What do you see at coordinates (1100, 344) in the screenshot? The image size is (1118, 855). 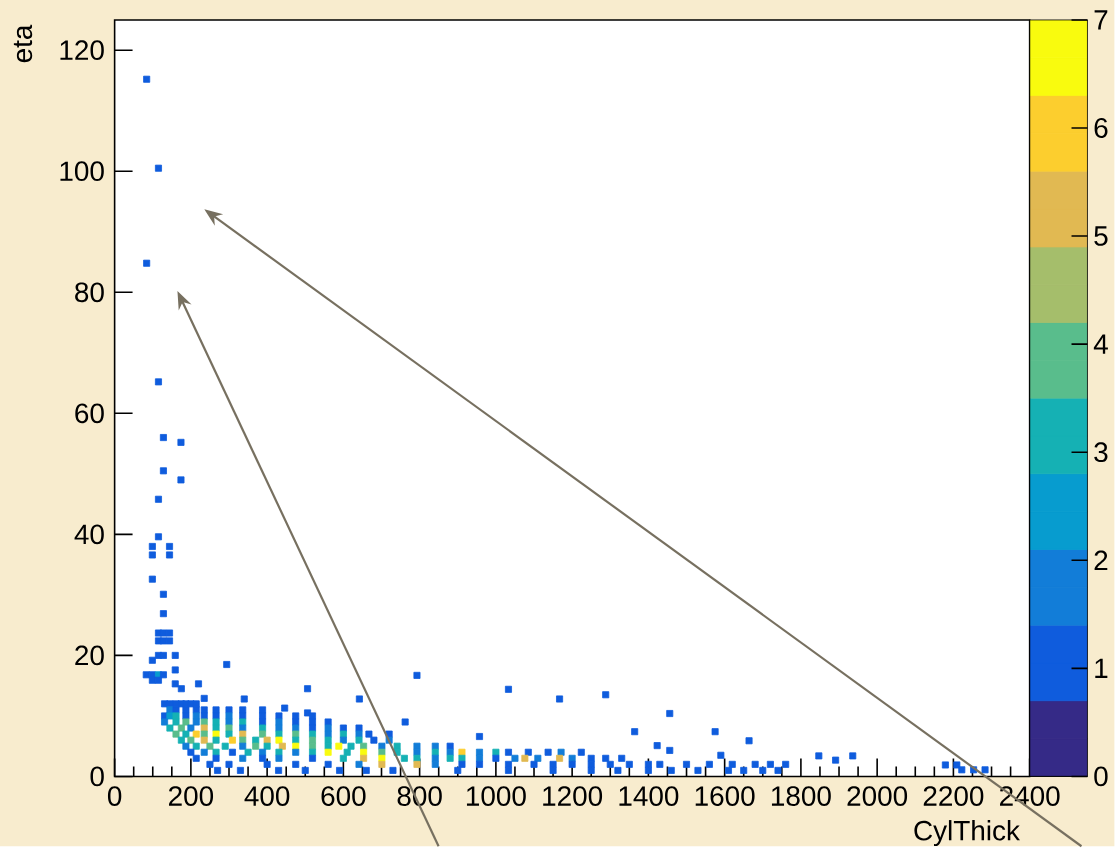 I see `color-bar-label: 4` at bounding box center [1100, 344].